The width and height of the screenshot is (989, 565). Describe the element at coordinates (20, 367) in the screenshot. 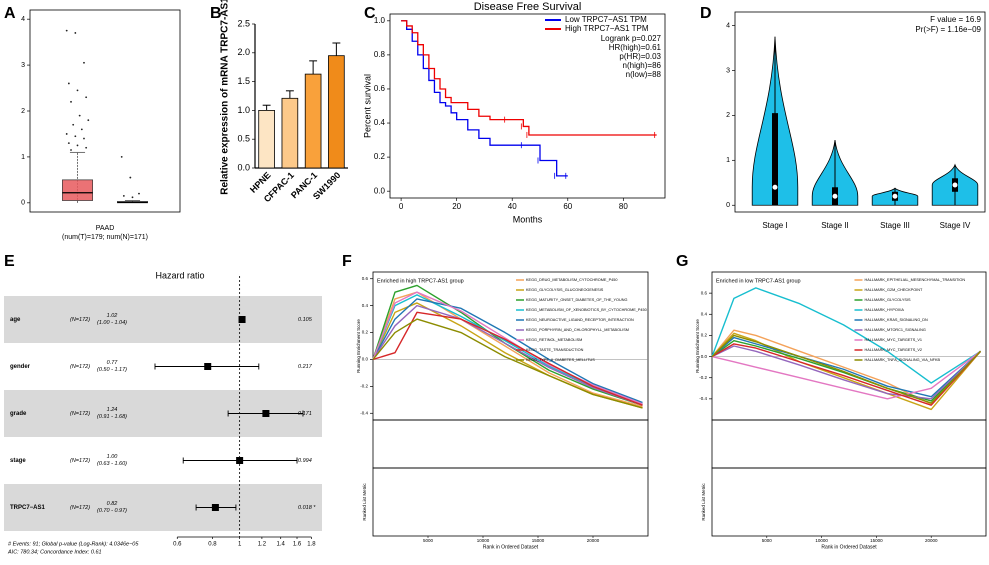

I see `row-label: gender` at that location.